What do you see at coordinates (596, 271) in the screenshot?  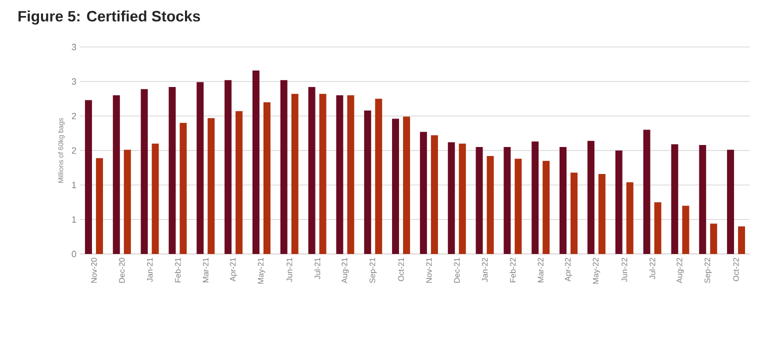 I see `x-tick-label: May-22` at bounding box center [596, 271].